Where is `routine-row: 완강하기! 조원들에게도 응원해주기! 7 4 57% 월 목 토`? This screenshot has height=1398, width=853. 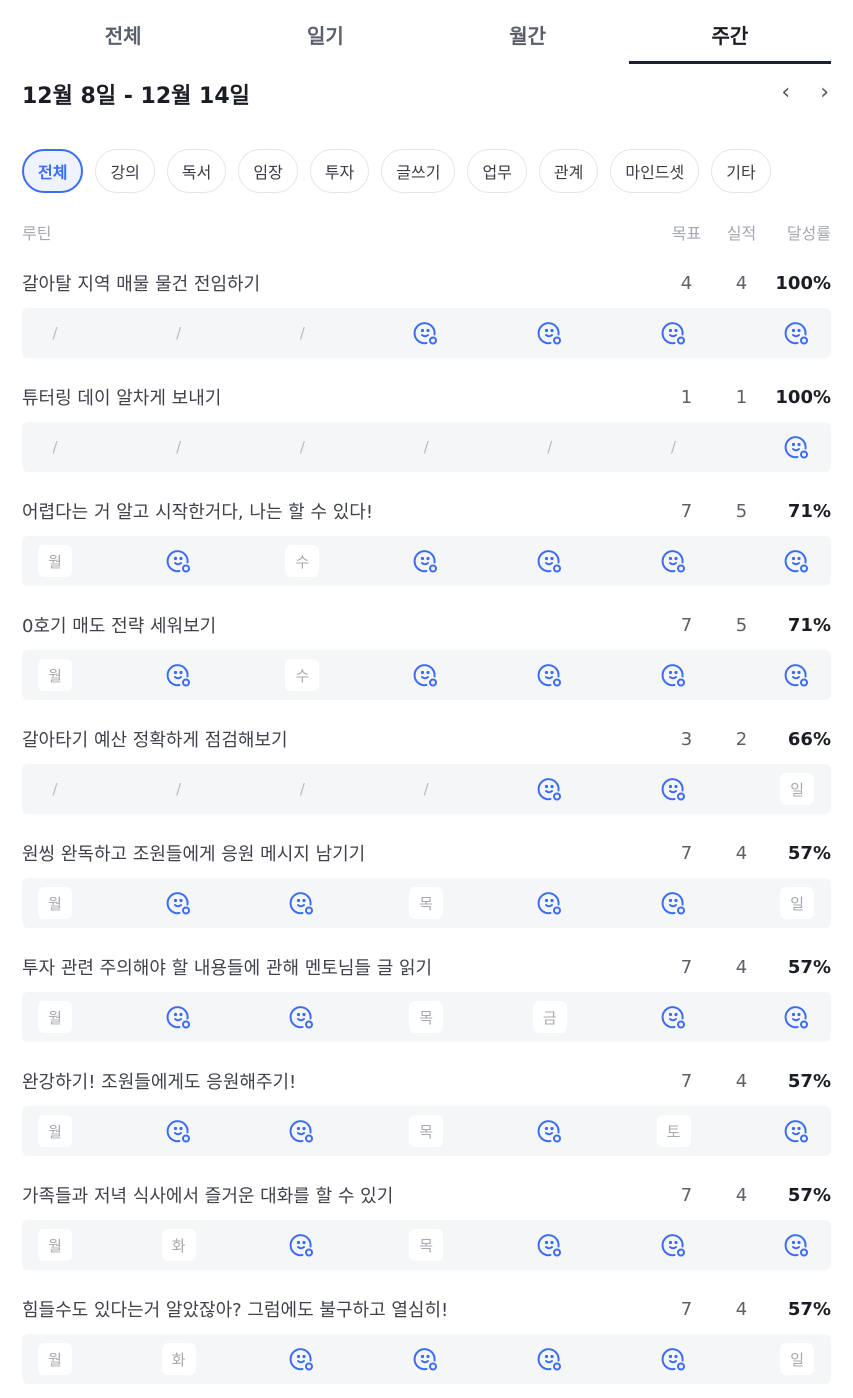
routine-row: 완강하기! 조원들에게도 응원해주기! 7 4 57% 월 목 토 is located at coordinates (426, 1113).